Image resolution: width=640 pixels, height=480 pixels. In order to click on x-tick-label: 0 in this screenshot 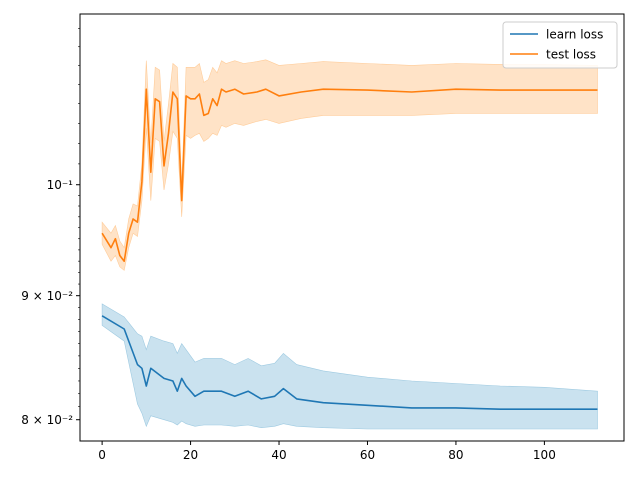, I will do `click(102, 455)`.